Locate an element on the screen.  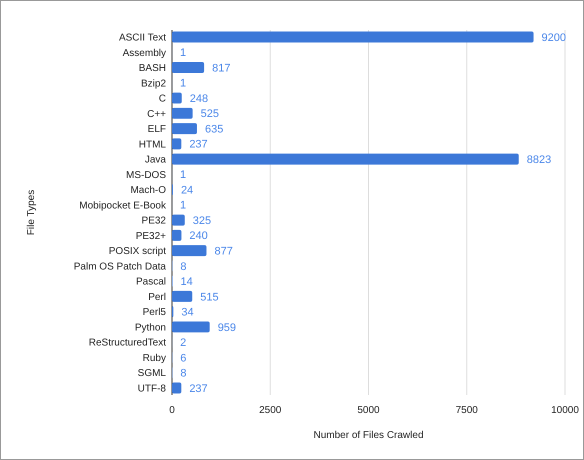
data-label: 240 is located at coordinates (198, 236).